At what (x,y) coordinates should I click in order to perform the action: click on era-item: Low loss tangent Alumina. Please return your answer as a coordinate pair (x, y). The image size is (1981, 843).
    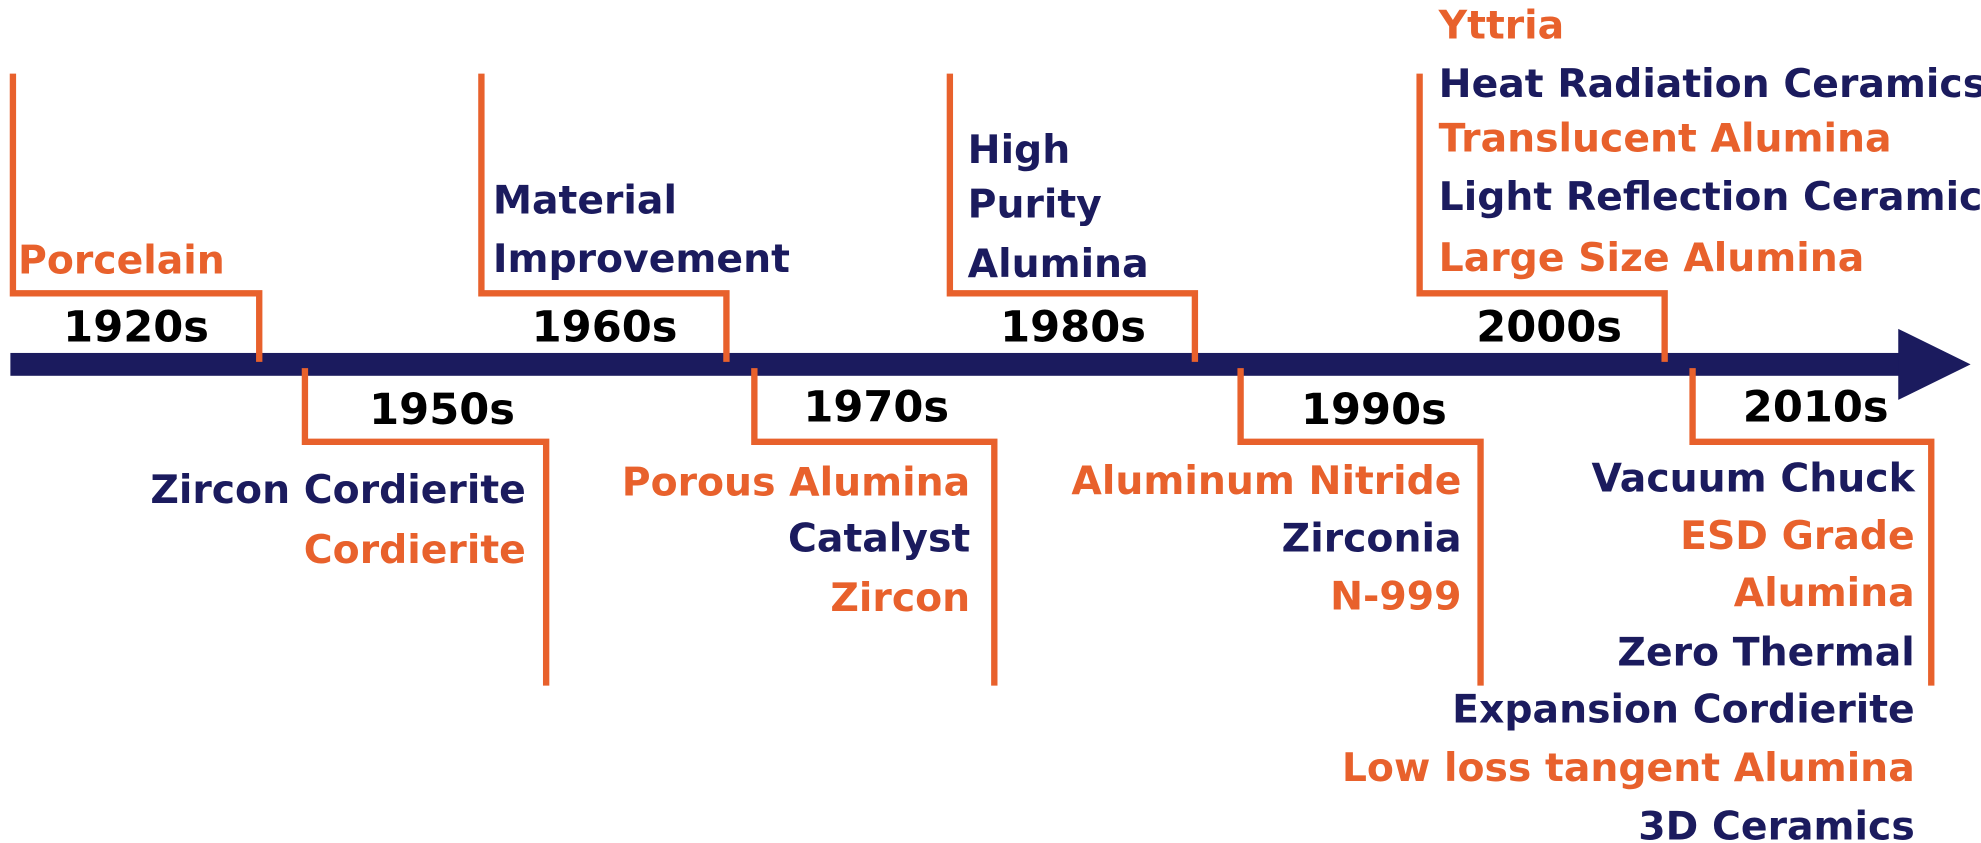
    Looking at the image, I should click on (1628, 768).